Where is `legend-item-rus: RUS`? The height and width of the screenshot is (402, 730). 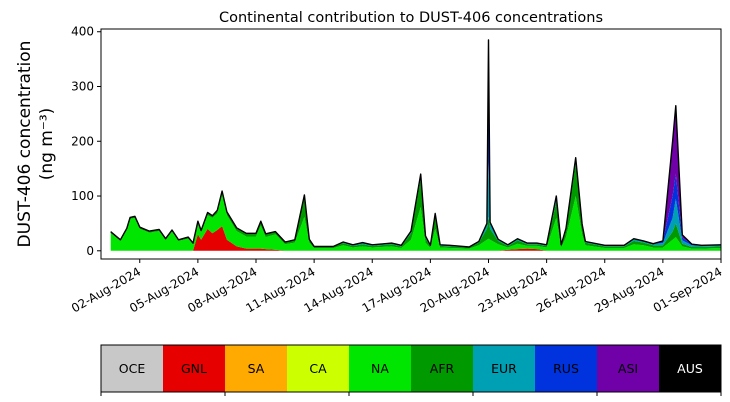 legend-item-rus: RUS is located at coordinates (566, 368).